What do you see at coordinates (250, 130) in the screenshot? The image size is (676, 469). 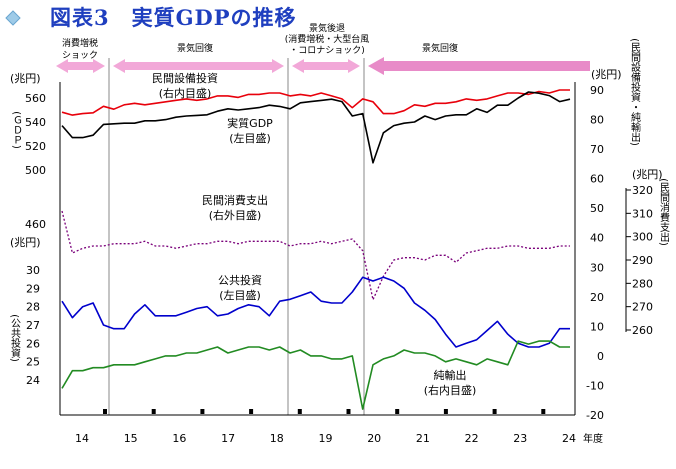 I see `series-label-2: 実質GDP (左目盛)` at bounding box center [250, 130].